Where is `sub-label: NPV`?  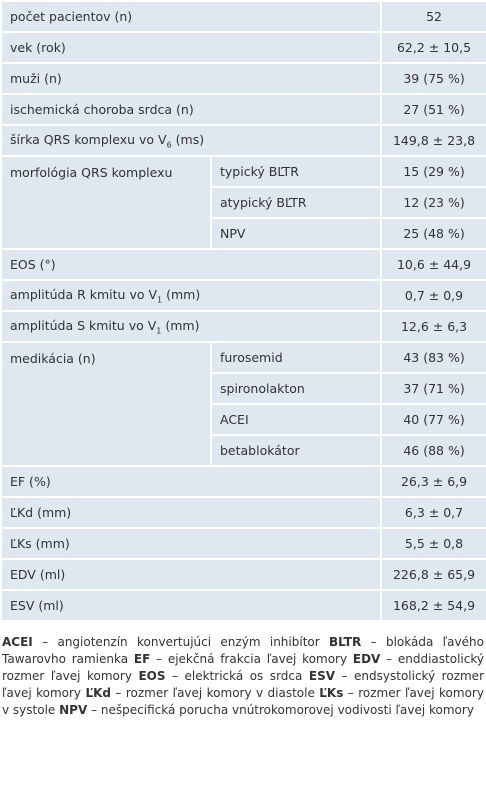
sub-label: NPV is located at coordinates (296, 233).